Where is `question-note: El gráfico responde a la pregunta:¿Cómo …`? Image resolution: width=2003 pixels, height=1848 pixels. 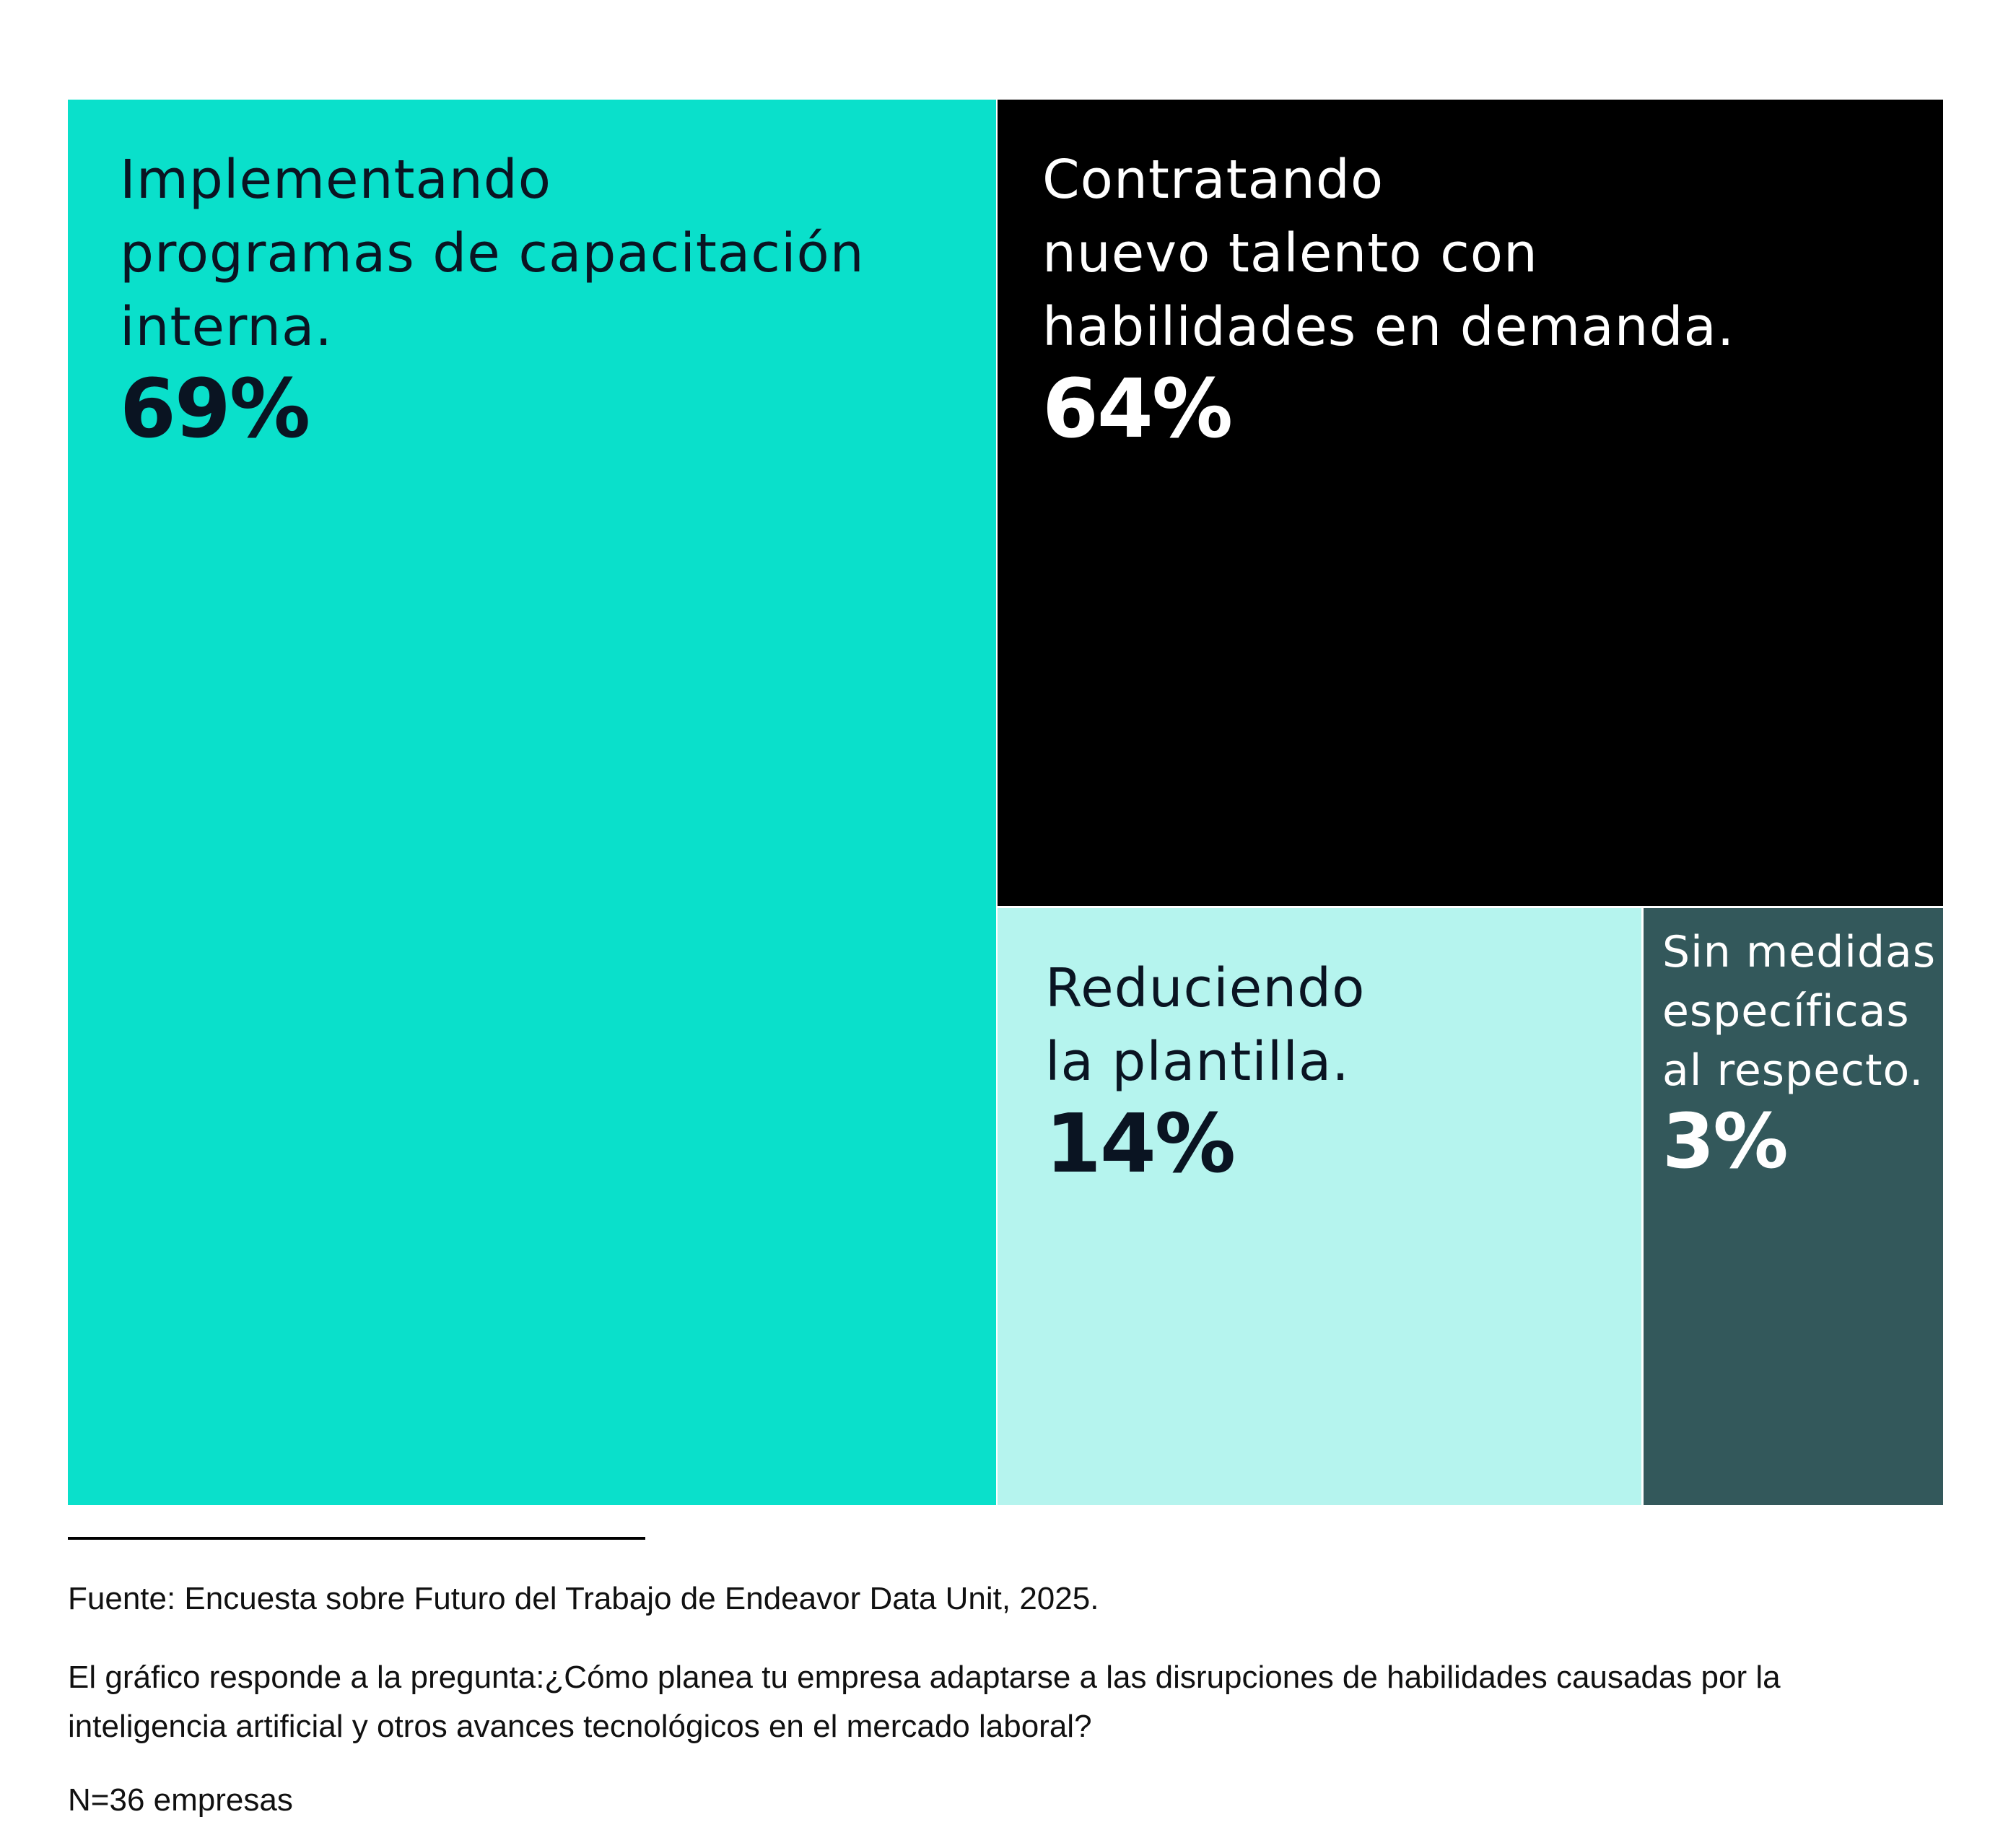 question-note: El gráfico responde a la pregunta:¿Cómo … is located at coordinates (924, 1702).